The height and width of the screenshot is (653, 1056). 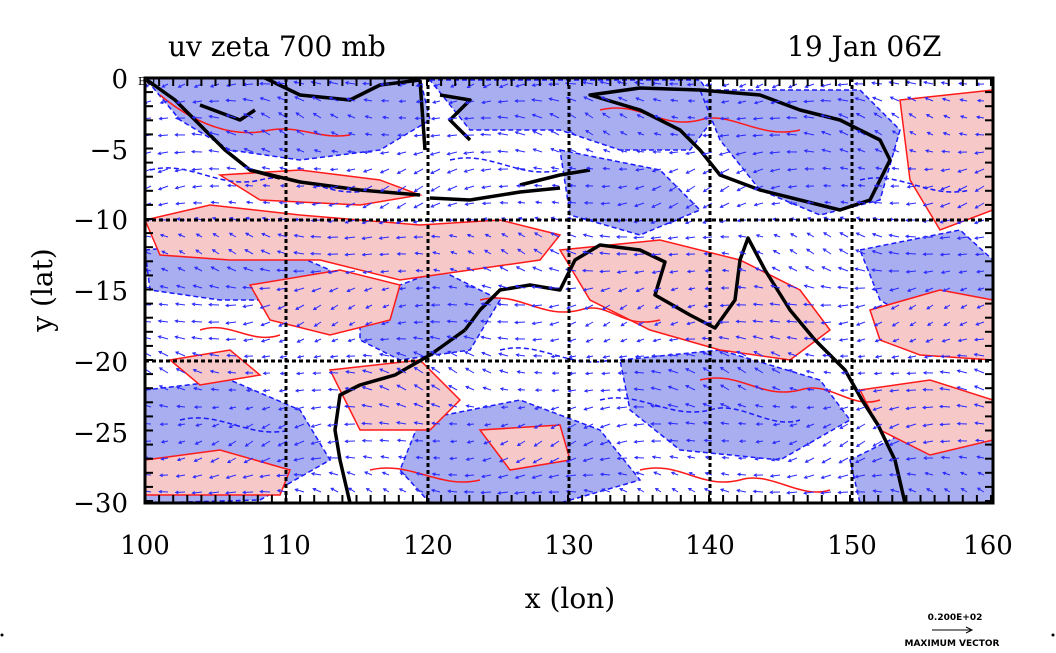 What do you see at coordinates (100, 221) in the screenshot?
I see `y-tick-m10: −10` at bounding box center [100, 221].